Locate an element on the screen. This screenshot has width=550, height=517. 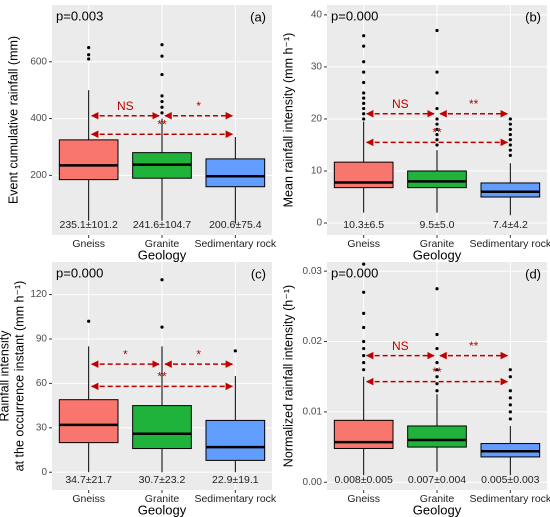
y-tick-label: 10 is located at coordinates (317, 171).